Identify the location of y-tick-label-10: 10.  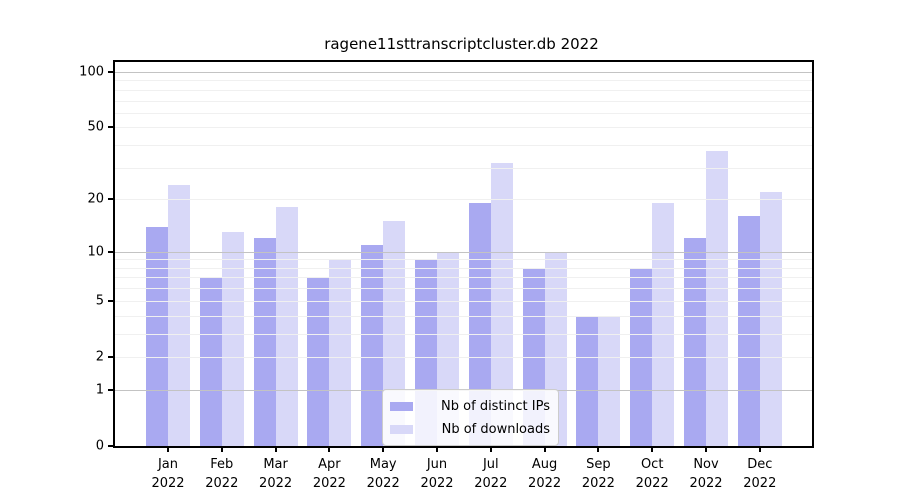
(95, 252).